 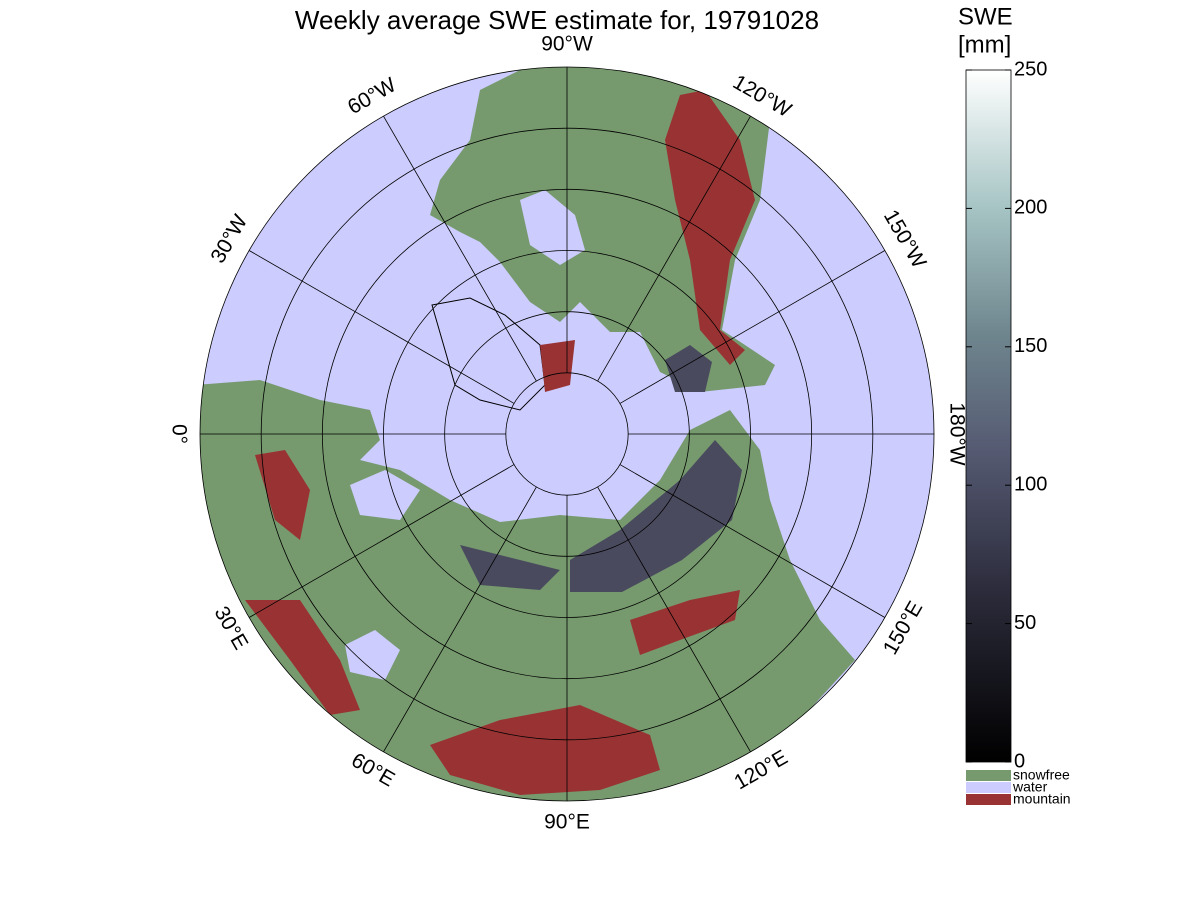 I want to click on longitude-label: 90°E, so click(x=567, y=822).